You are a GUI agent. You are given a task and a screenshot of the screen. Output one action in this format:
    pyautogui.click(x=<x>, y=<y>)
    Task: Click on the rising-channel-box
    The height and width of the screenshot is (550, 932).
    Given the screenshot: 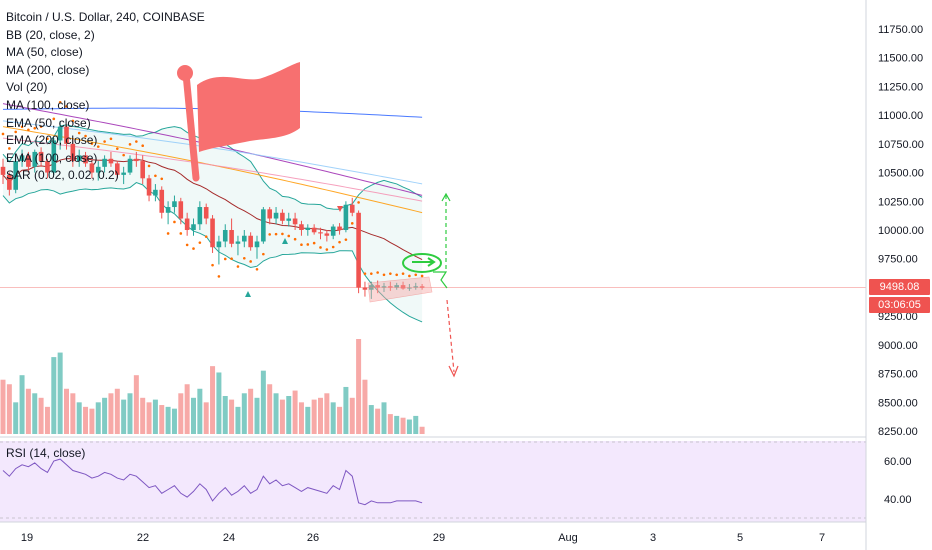 What is the action you would take?
    pyautogui.click(x=400, y=289)
    